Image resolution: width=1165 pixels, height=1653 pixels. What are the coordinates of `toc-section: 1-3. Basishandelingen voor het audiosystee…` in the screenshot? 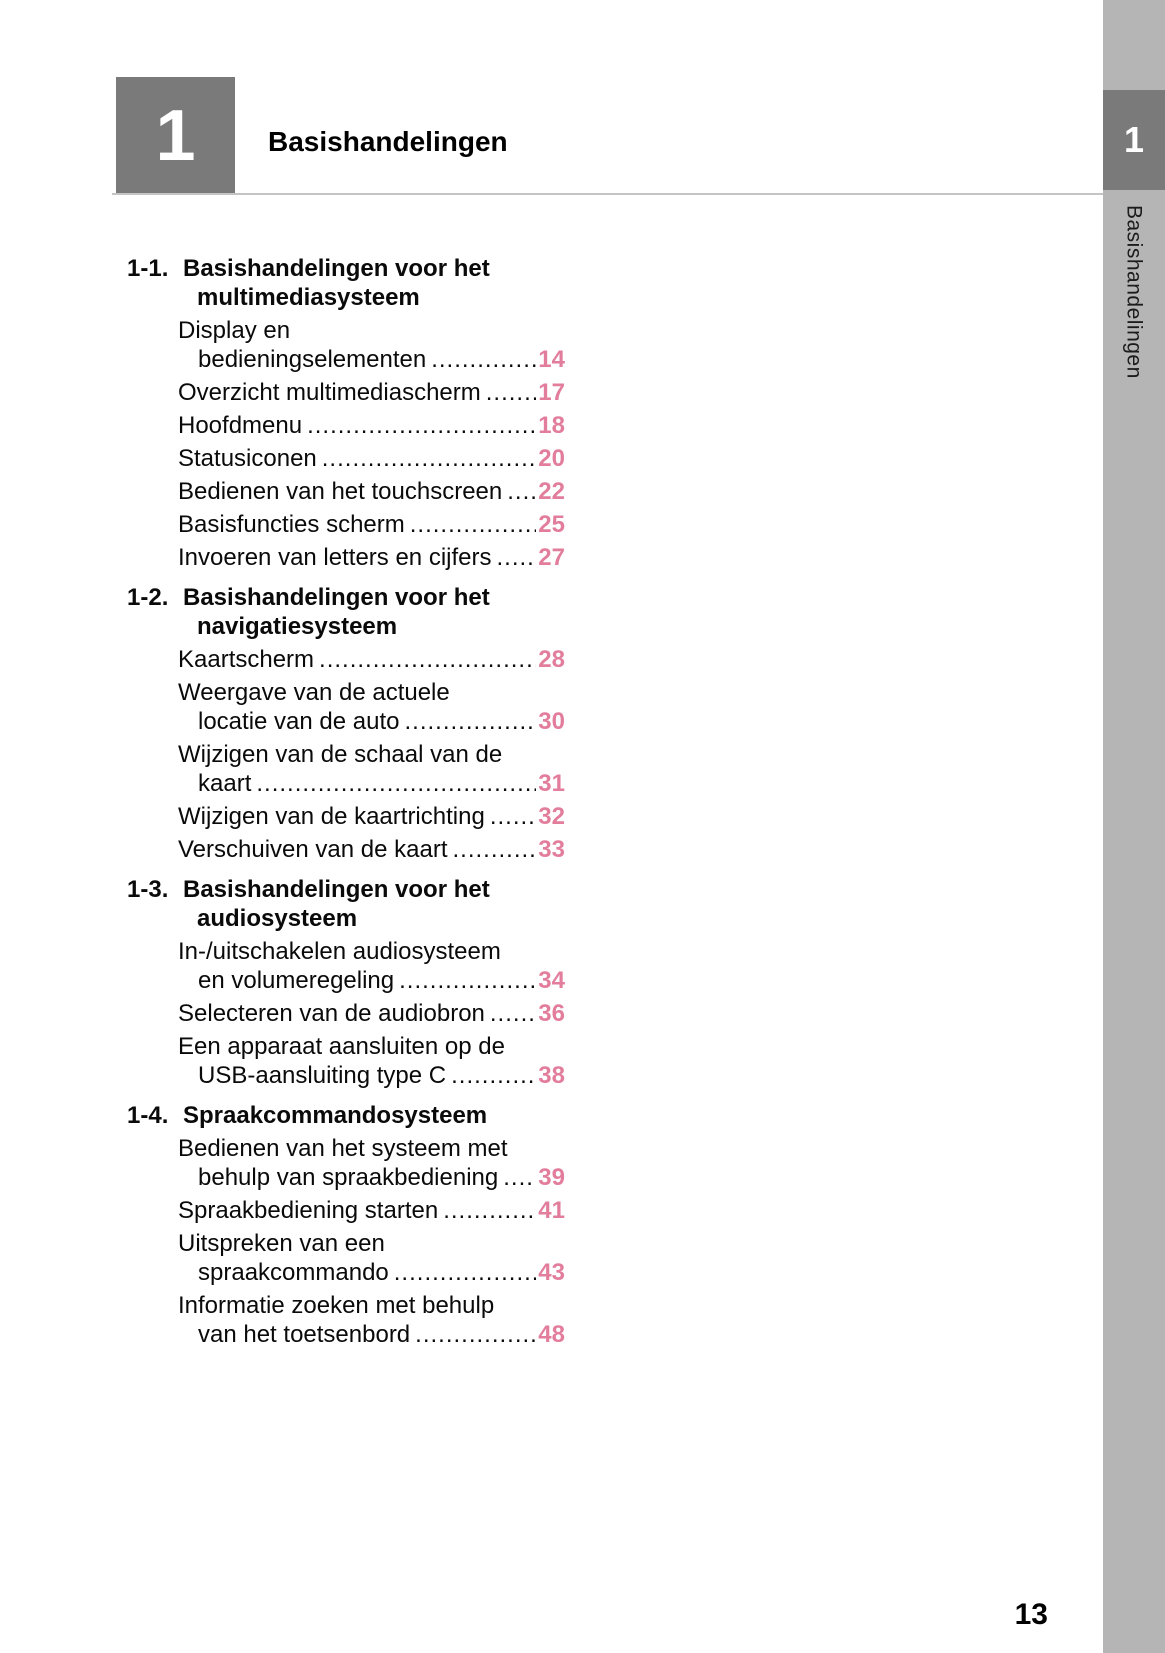 It's located at (346, 982).